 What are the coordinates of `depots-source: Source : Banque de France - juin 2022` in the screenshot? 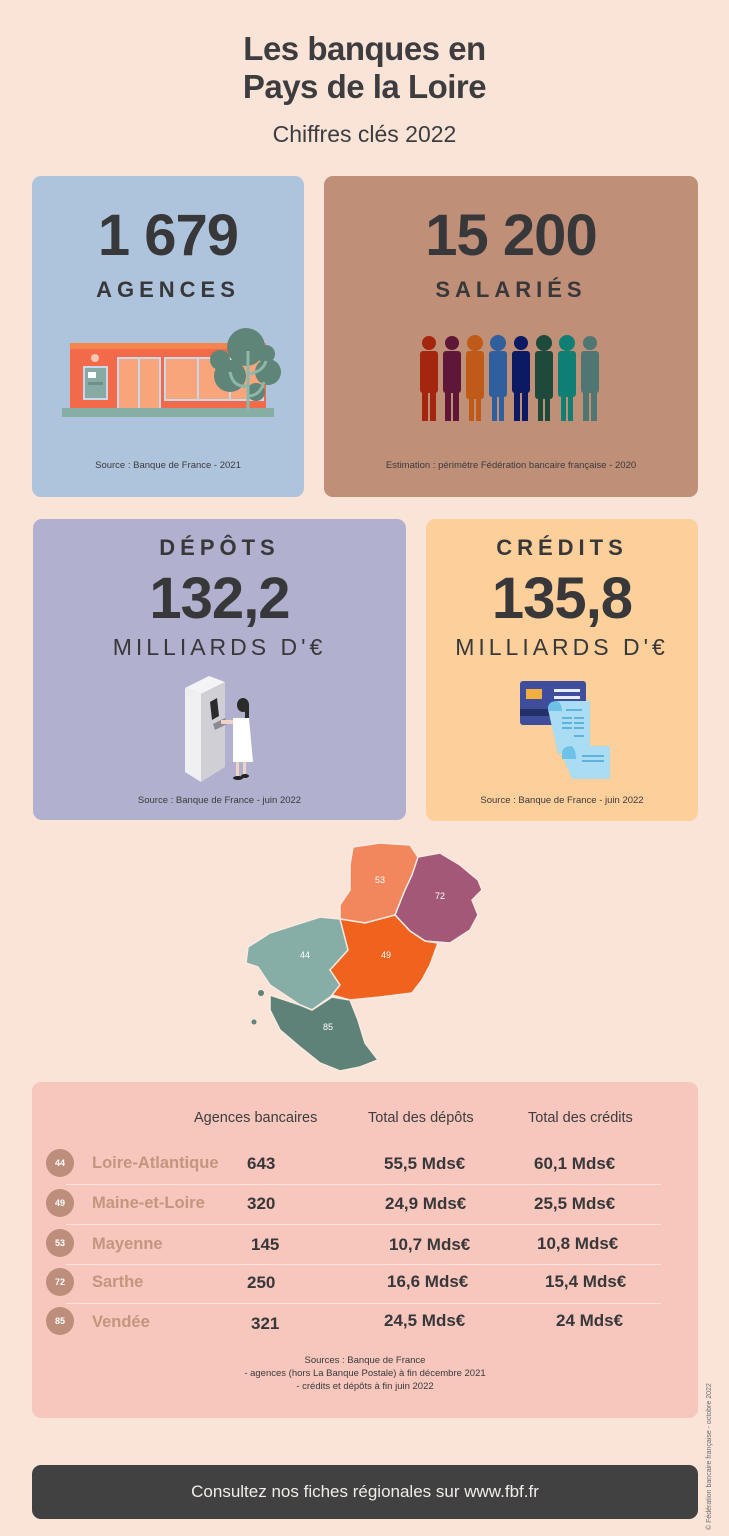 It's located at (219, 800).